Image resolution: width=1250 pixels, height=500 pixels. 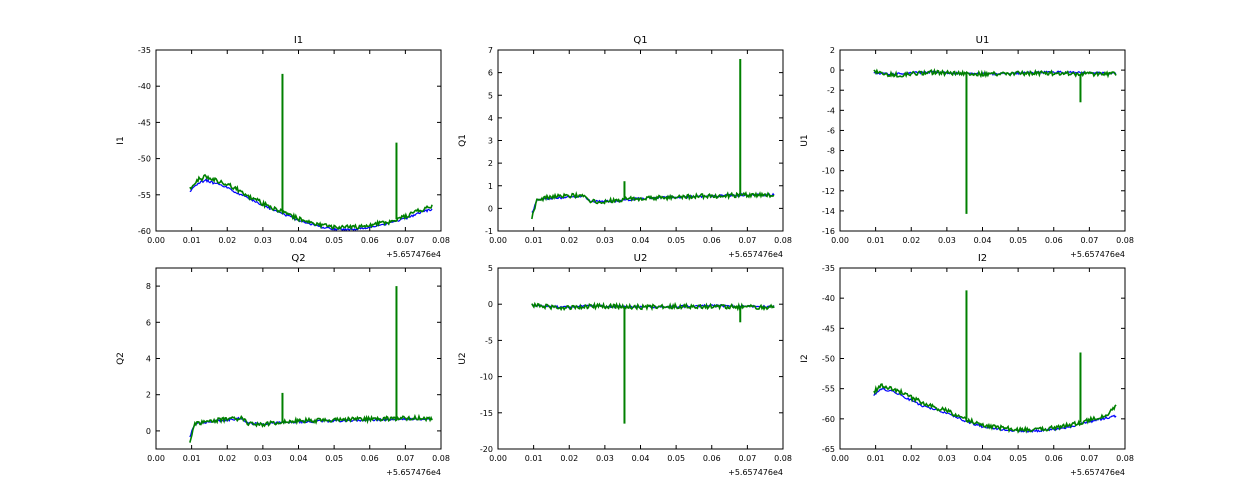 What do you see at coordinates (831, 151) in the screenshot?
I see `y-tick-label: -8` at bounding box center [831, 151].